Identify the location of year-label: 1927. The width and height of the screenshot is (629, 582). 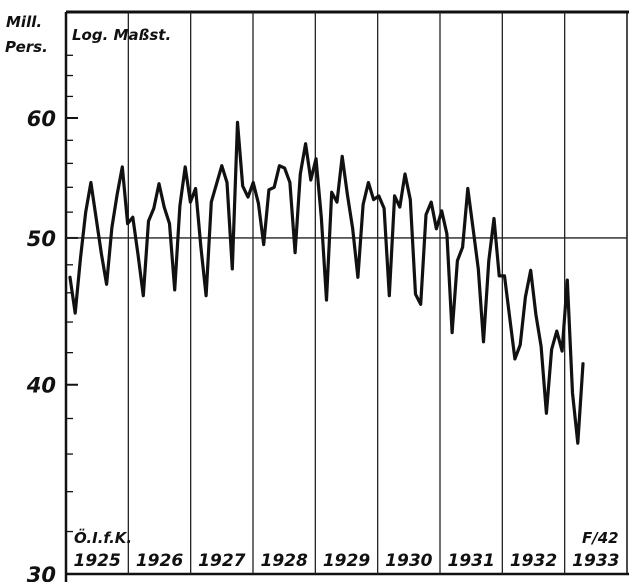
(221, 561).